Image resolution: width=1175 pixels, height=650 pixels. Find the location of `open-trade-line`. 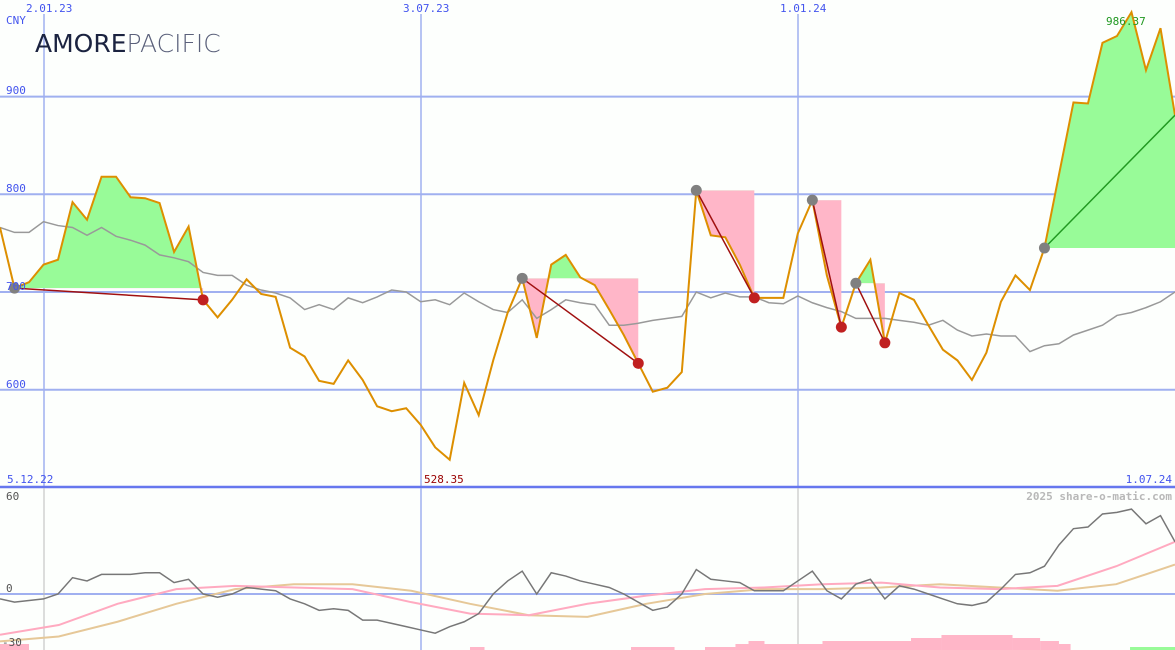

open-trade-line is located at coordinates (1109, 181).